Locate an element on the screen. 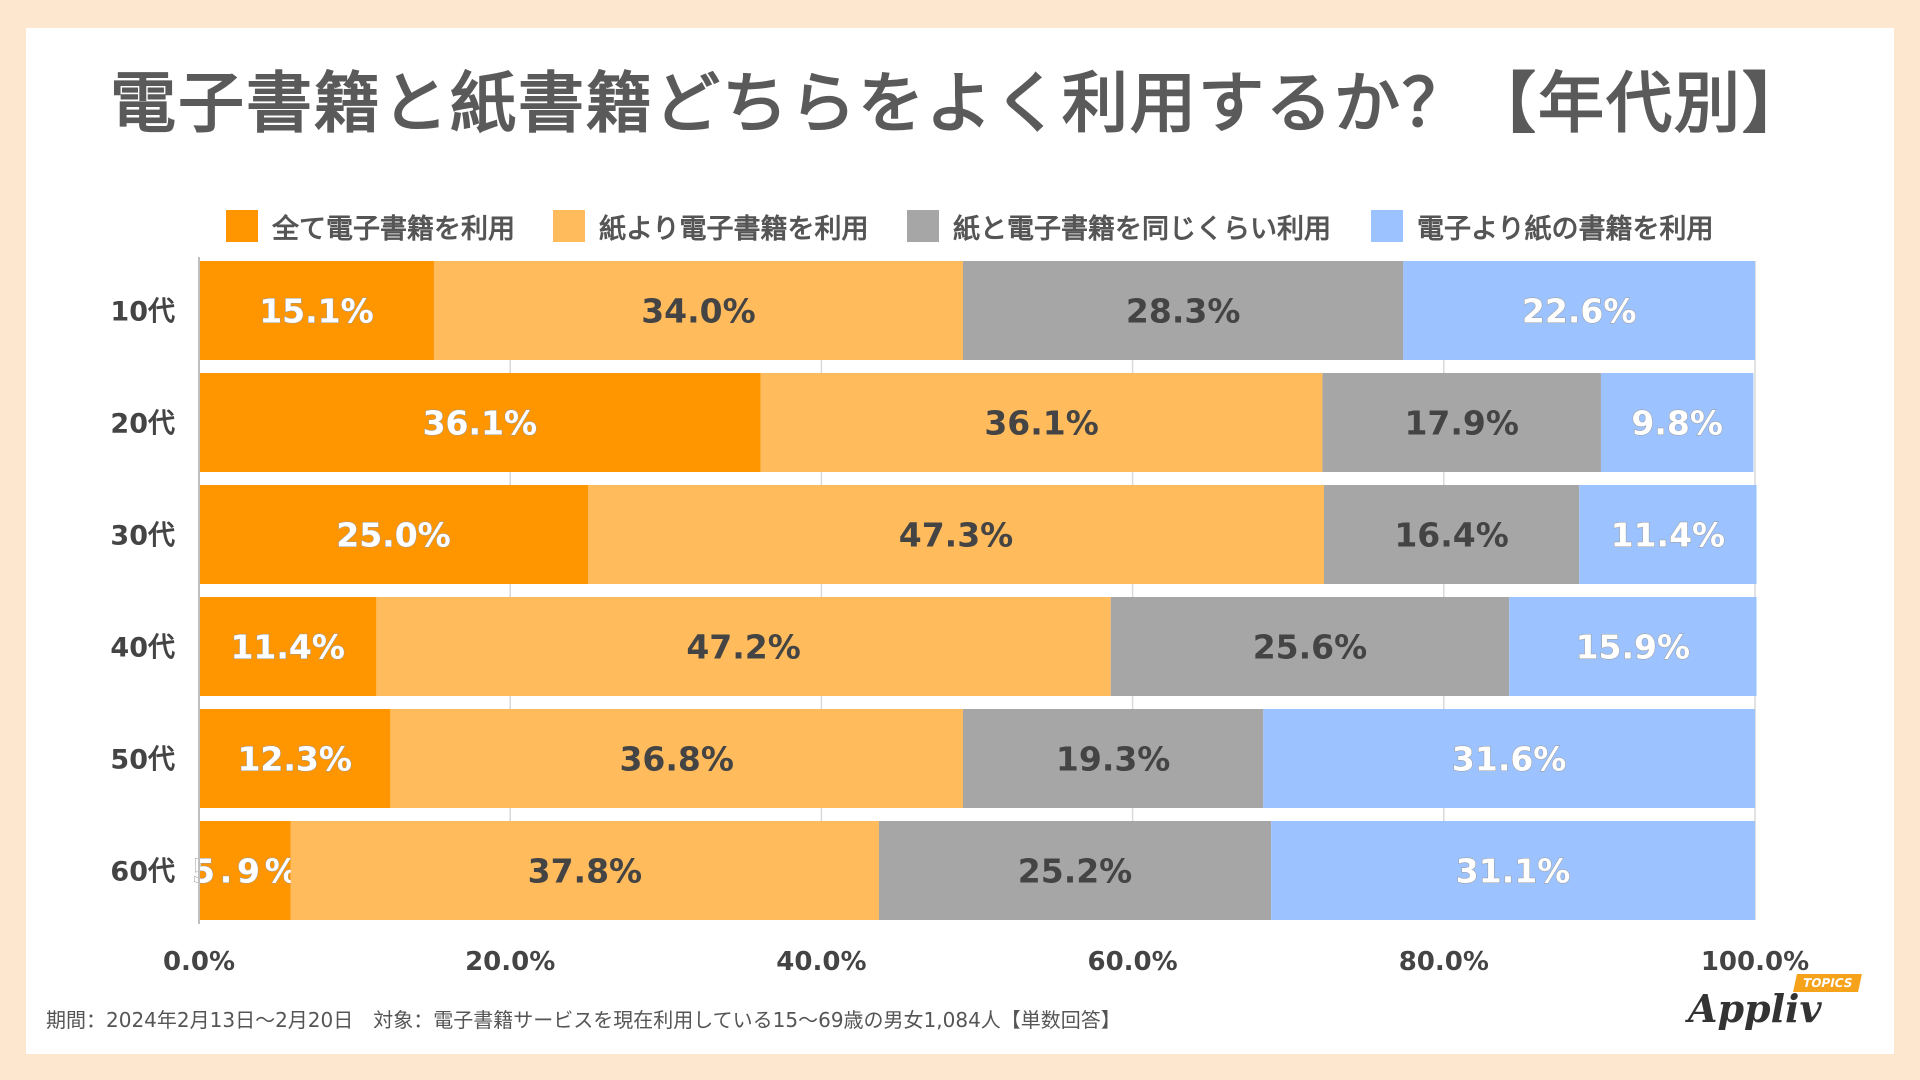  logo-badge: TOPICS is located at coordinates (1828, 983).